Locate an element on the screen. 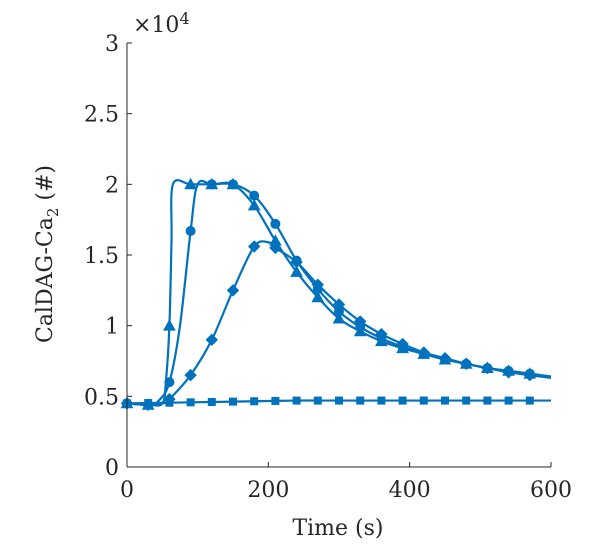 This screenshot has width=598, height=557. y-exponent-power: 4 is located at coordinates (184, 18).